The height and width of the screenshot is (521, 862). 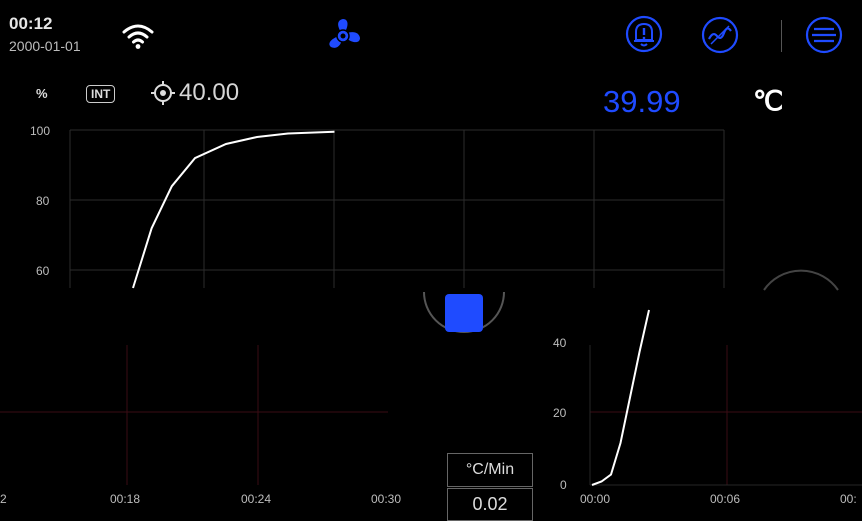 I want to click on y-tick-label: 20, so click(x=560, y=413).